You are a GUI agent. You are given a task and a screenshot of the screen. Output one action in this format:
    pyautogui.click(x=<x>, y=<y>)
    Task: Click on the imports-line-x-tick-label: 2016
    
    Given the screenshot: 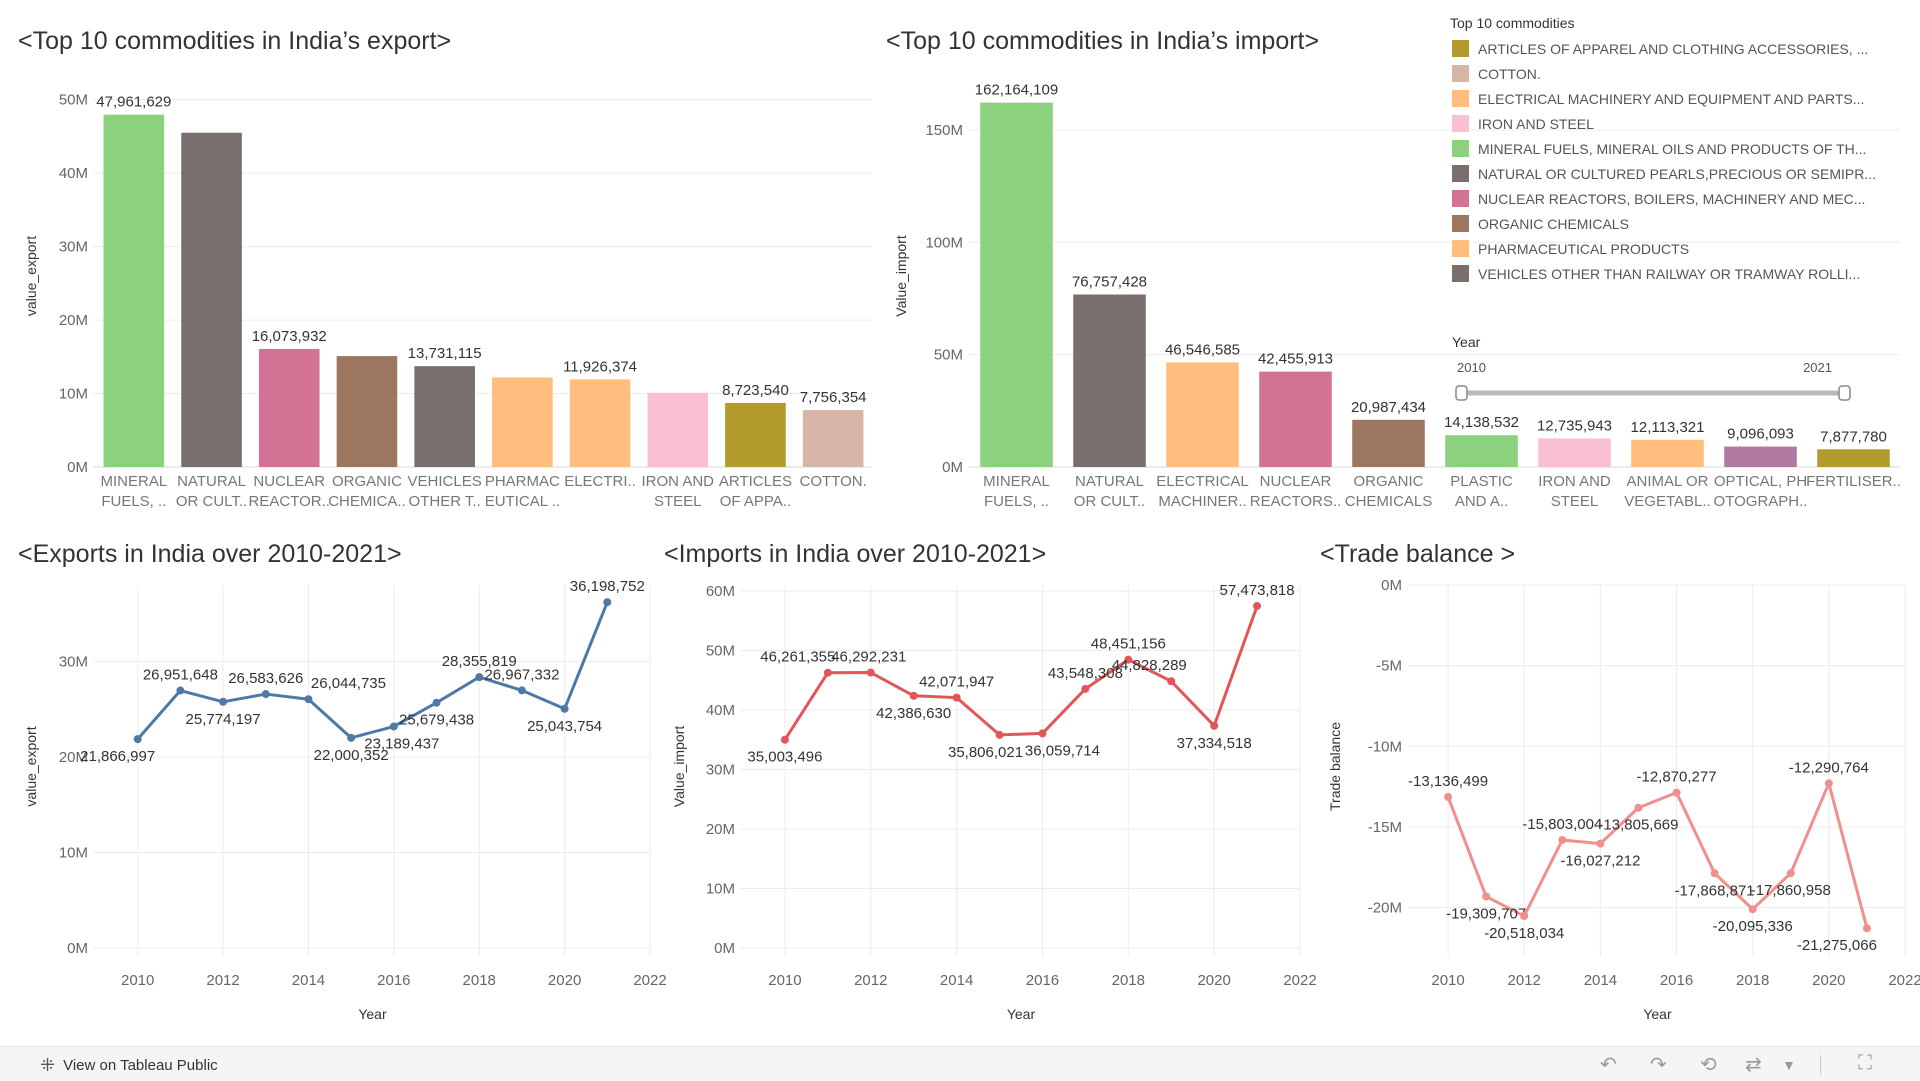 What is the action you would take?
    pyautogui.click(x=1042, y=980)
    